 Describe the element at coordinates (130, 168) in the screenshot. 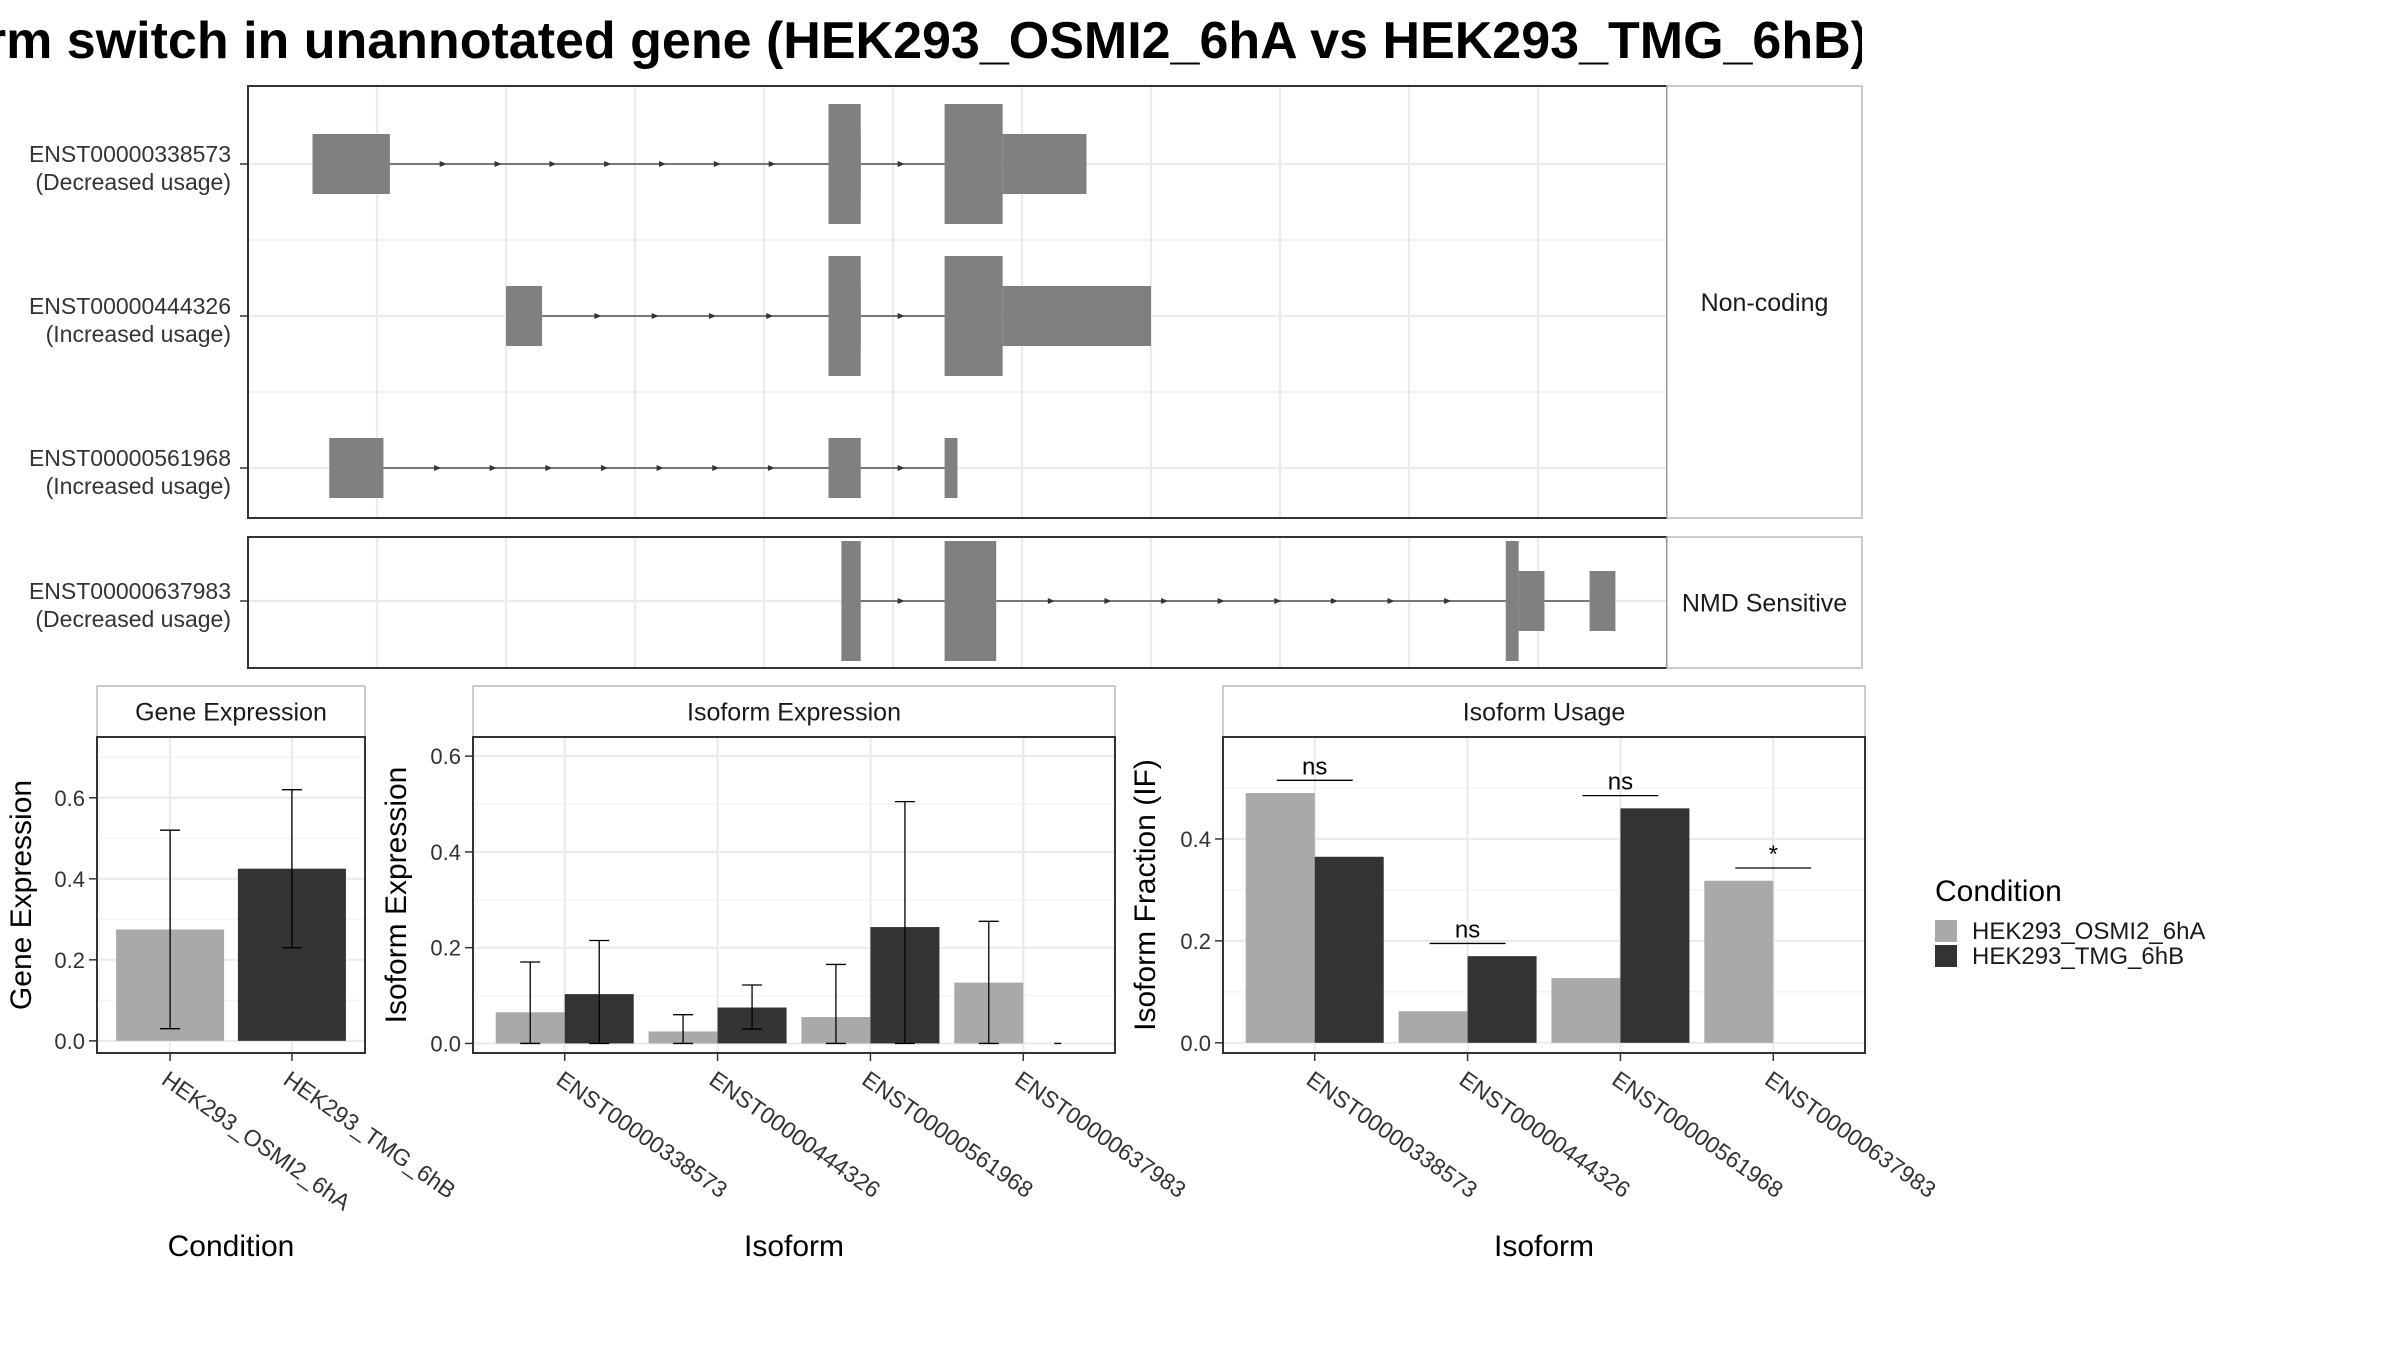

I see `transcript-label-0: ENST00000338573 (Decreased usage)` at that location.